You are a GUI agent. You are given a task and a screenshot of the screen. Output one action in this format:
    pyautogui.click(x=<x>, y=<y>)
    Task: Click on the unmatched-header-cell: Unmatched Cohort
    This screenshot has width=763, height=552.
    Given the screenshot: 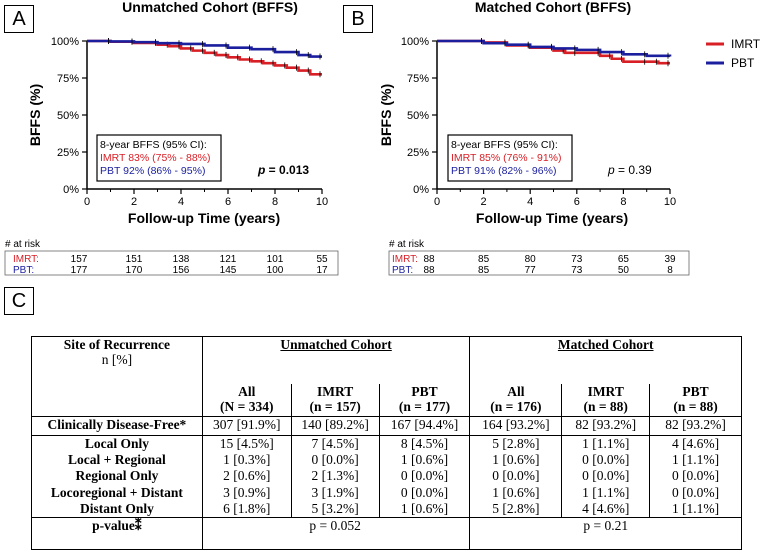 What is the action you would take?
    pyautogui.click(x=336, y=359)
    